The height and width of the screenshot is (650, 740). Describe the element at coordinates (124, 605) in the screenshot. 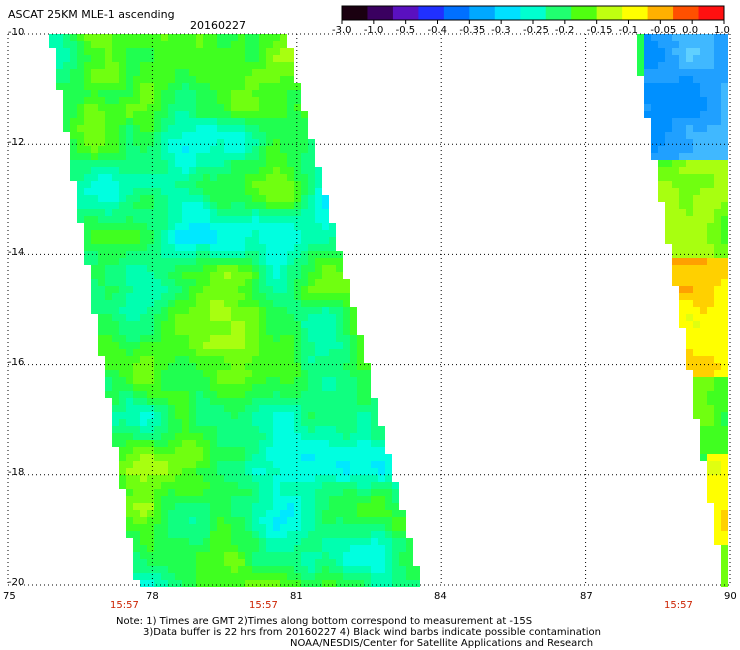

I see `pass-time-1: 15:57` at that location.